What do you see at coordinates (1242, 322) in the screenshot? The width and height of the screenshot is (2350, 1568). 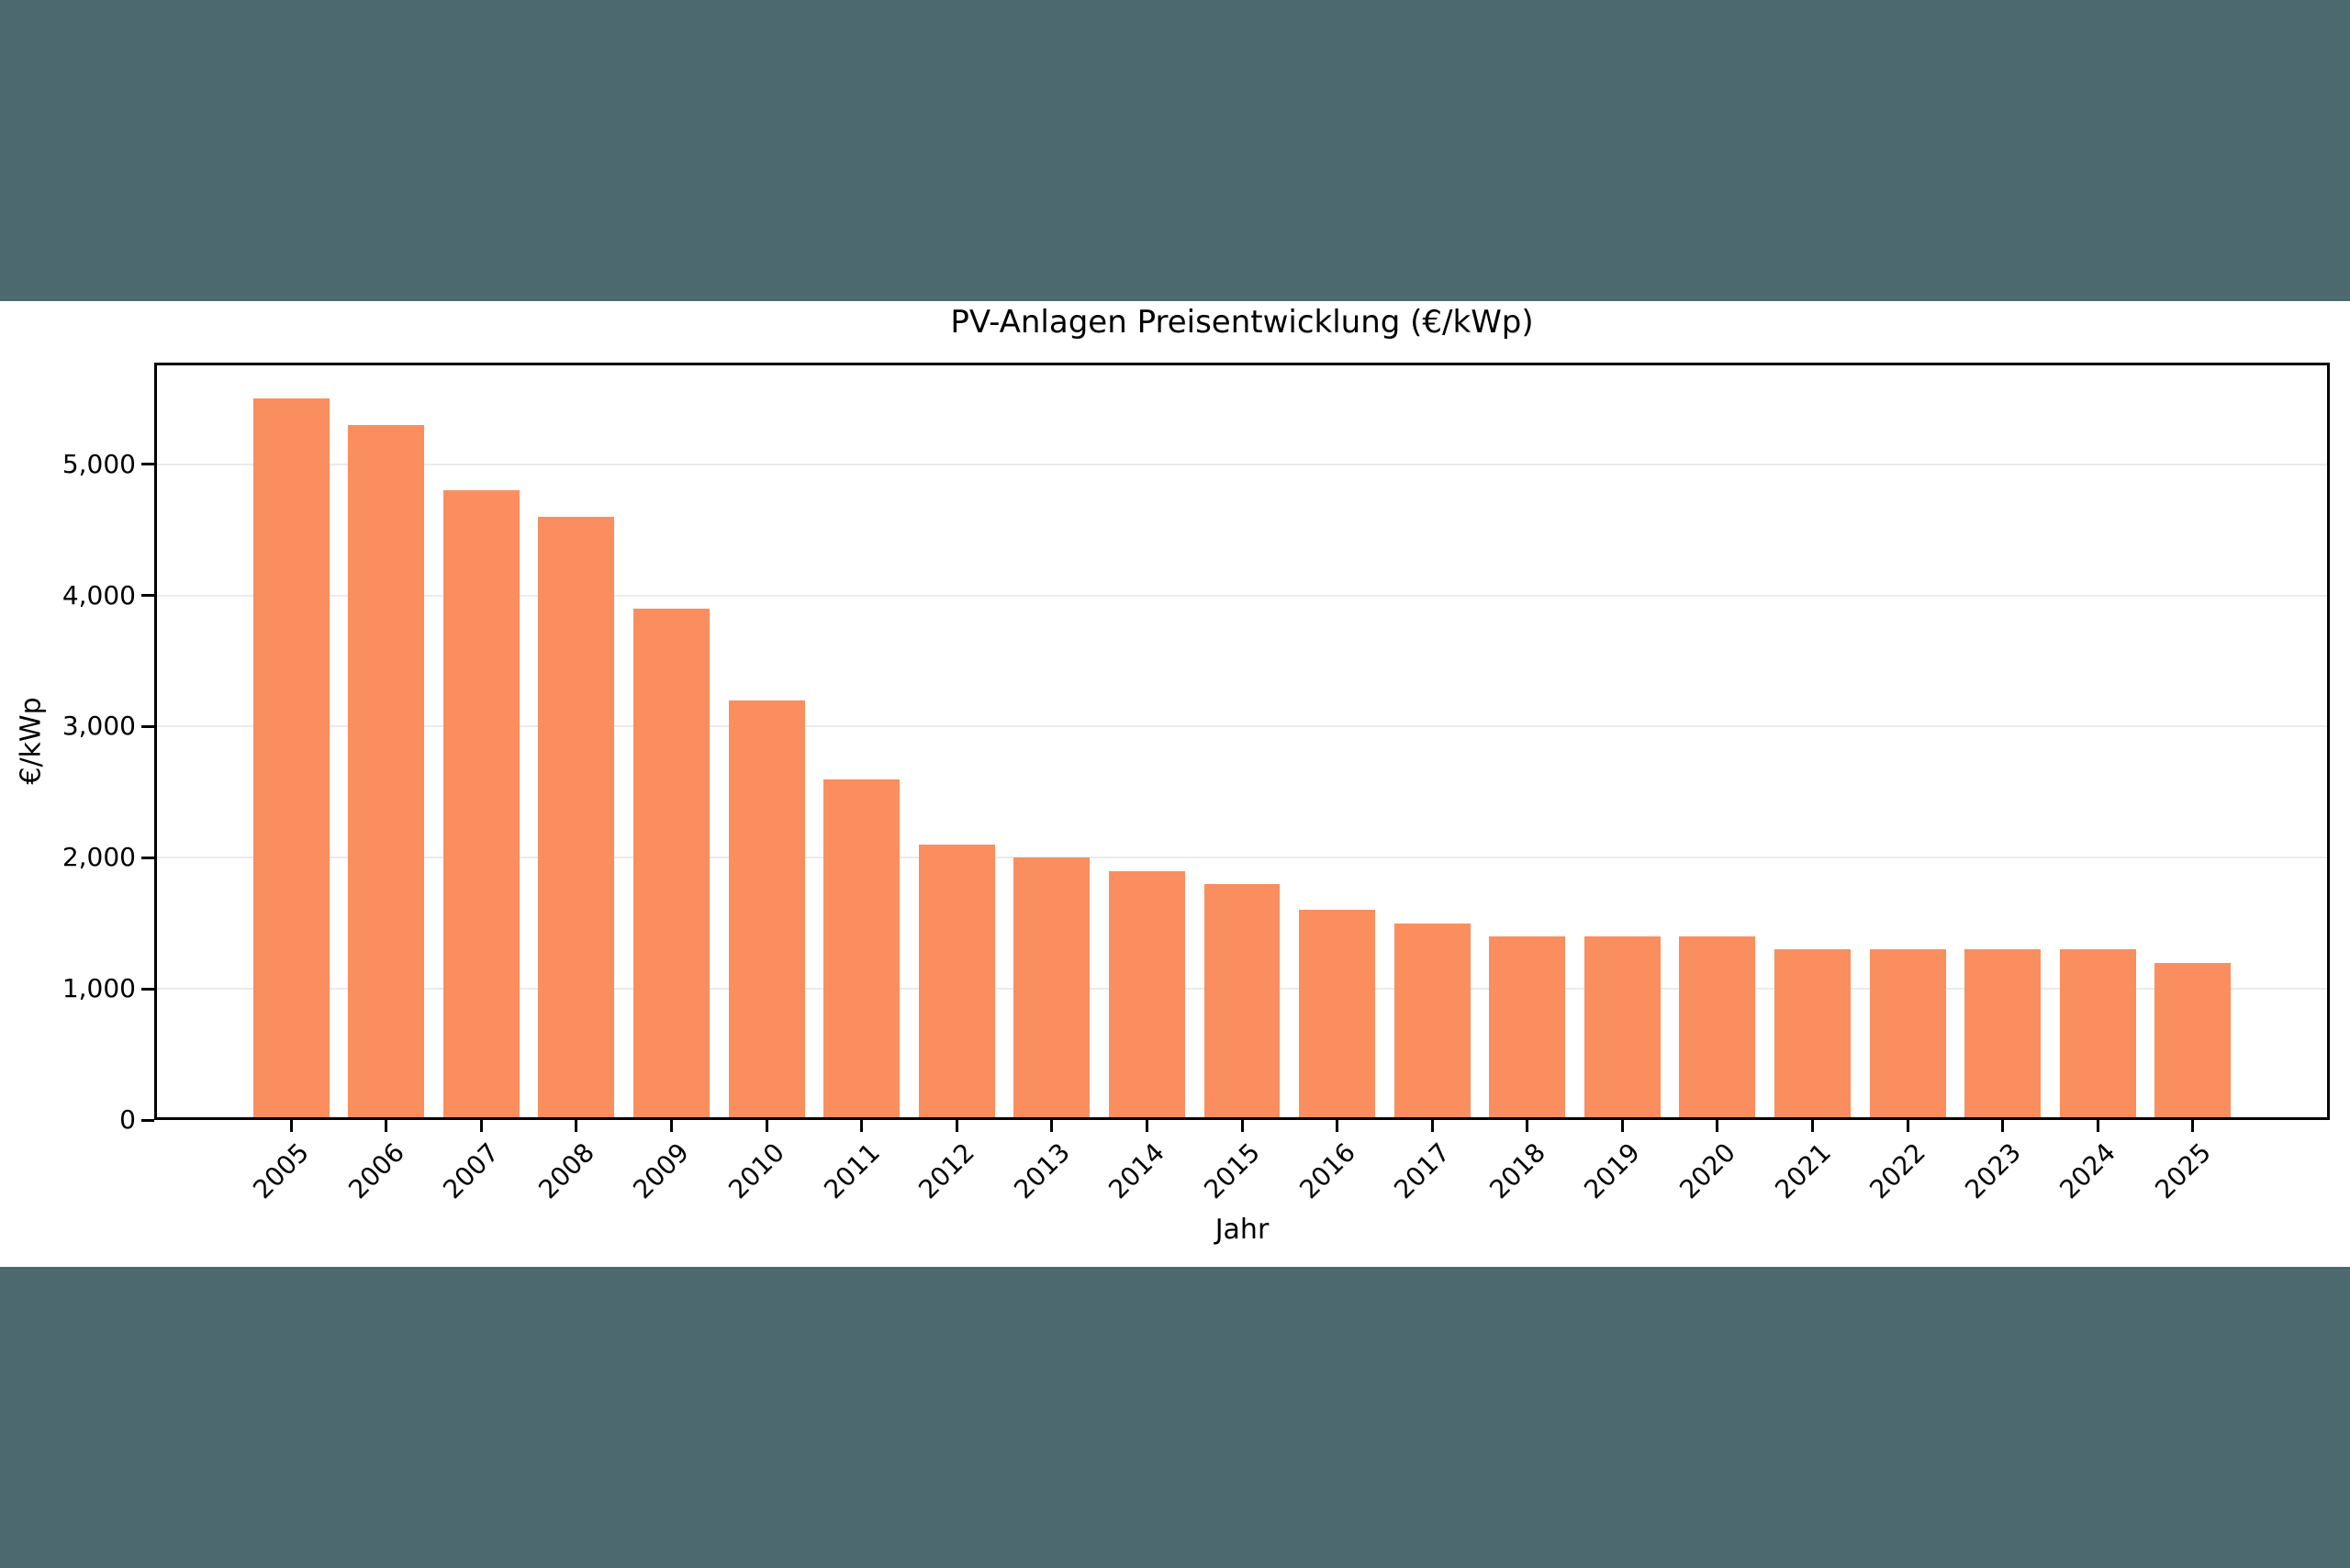 I see `chart-title: PV-Anlagen Preisentwicklung (€/kWp)` at bounding box center [1242, 322].